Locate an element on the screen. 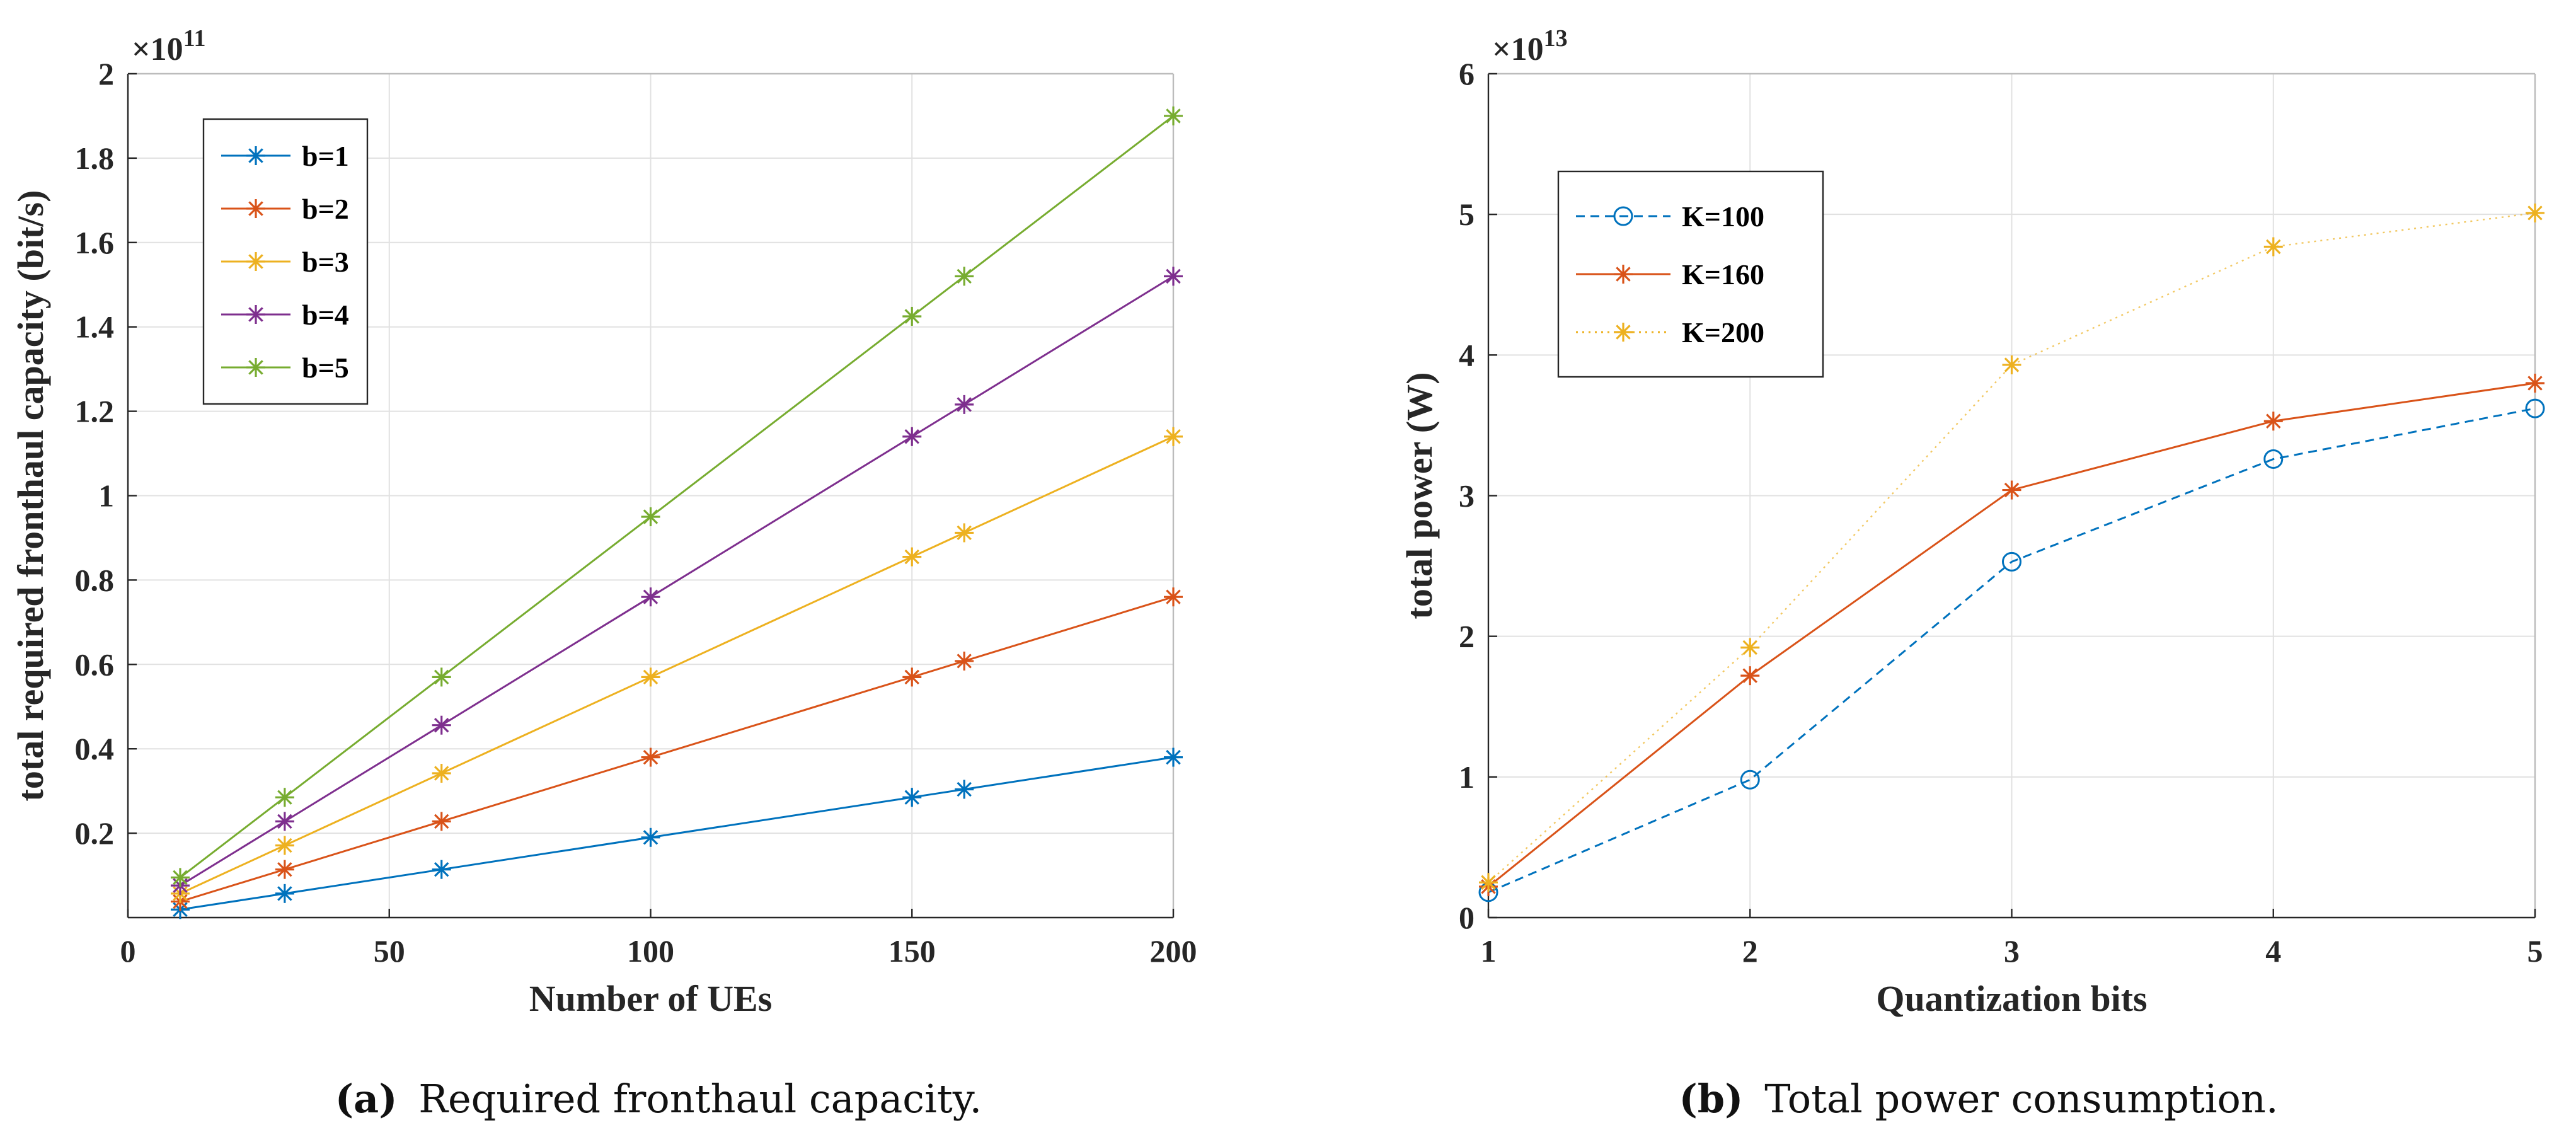  y-tick-label: 0.6 is located at coordinates (95, 664).